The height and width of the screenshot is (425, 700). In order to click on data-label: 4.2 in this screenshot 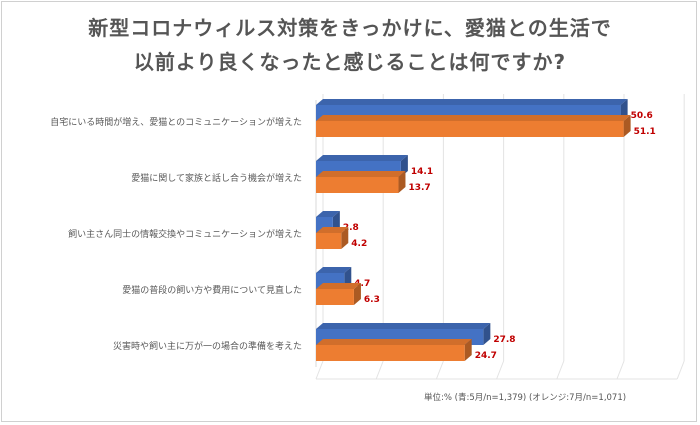, I will do `click(359, 244)`.